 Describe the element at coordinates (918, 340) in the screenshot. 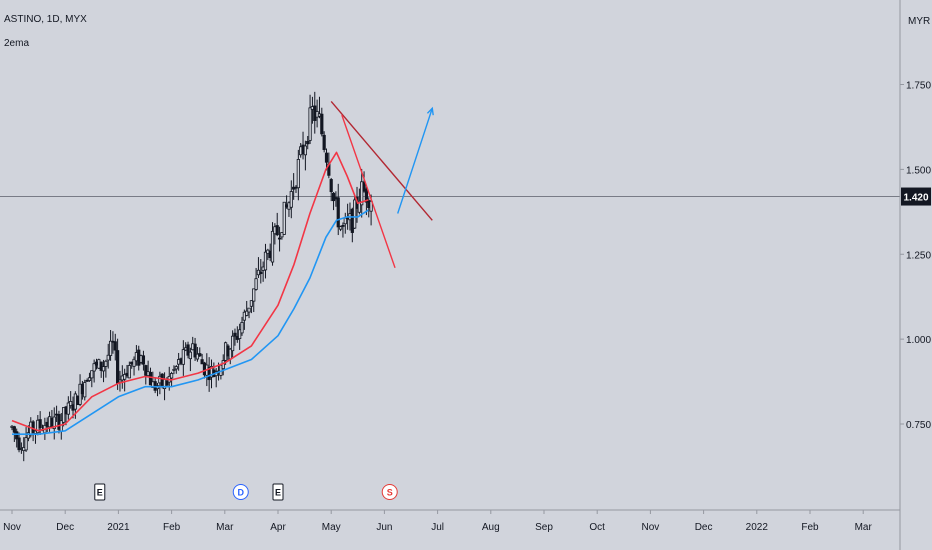

I see `y-tick-label: 1.000` at that location.